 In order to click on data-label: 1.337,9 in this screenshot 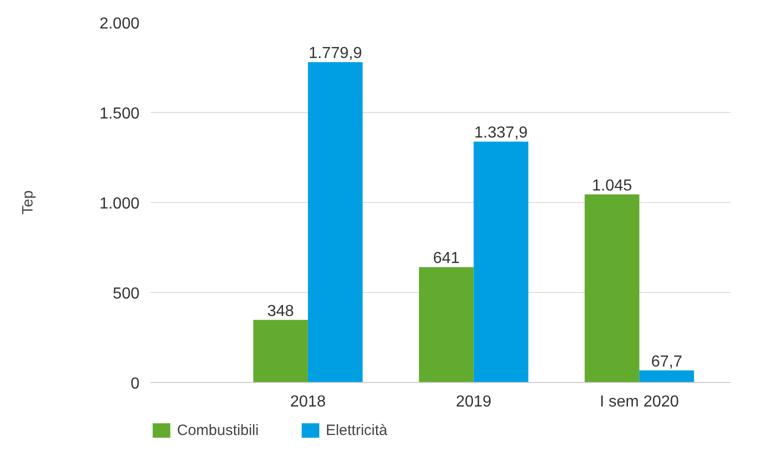, I will do `click(501, 133)`.